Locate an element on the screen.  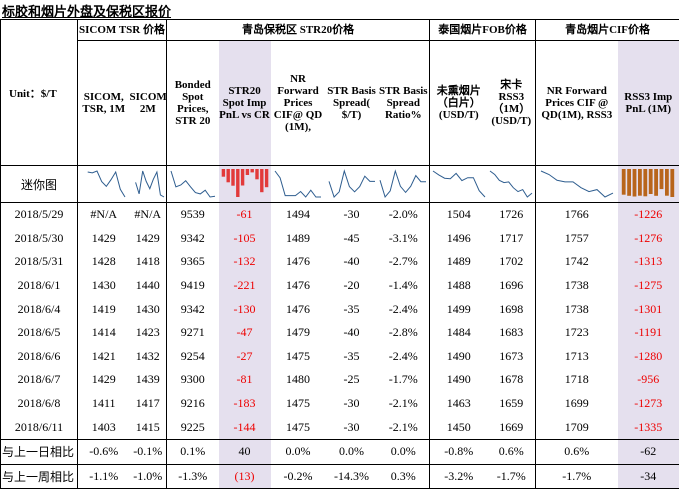
table-cell: 9300 is located at coordinates (193, 380).